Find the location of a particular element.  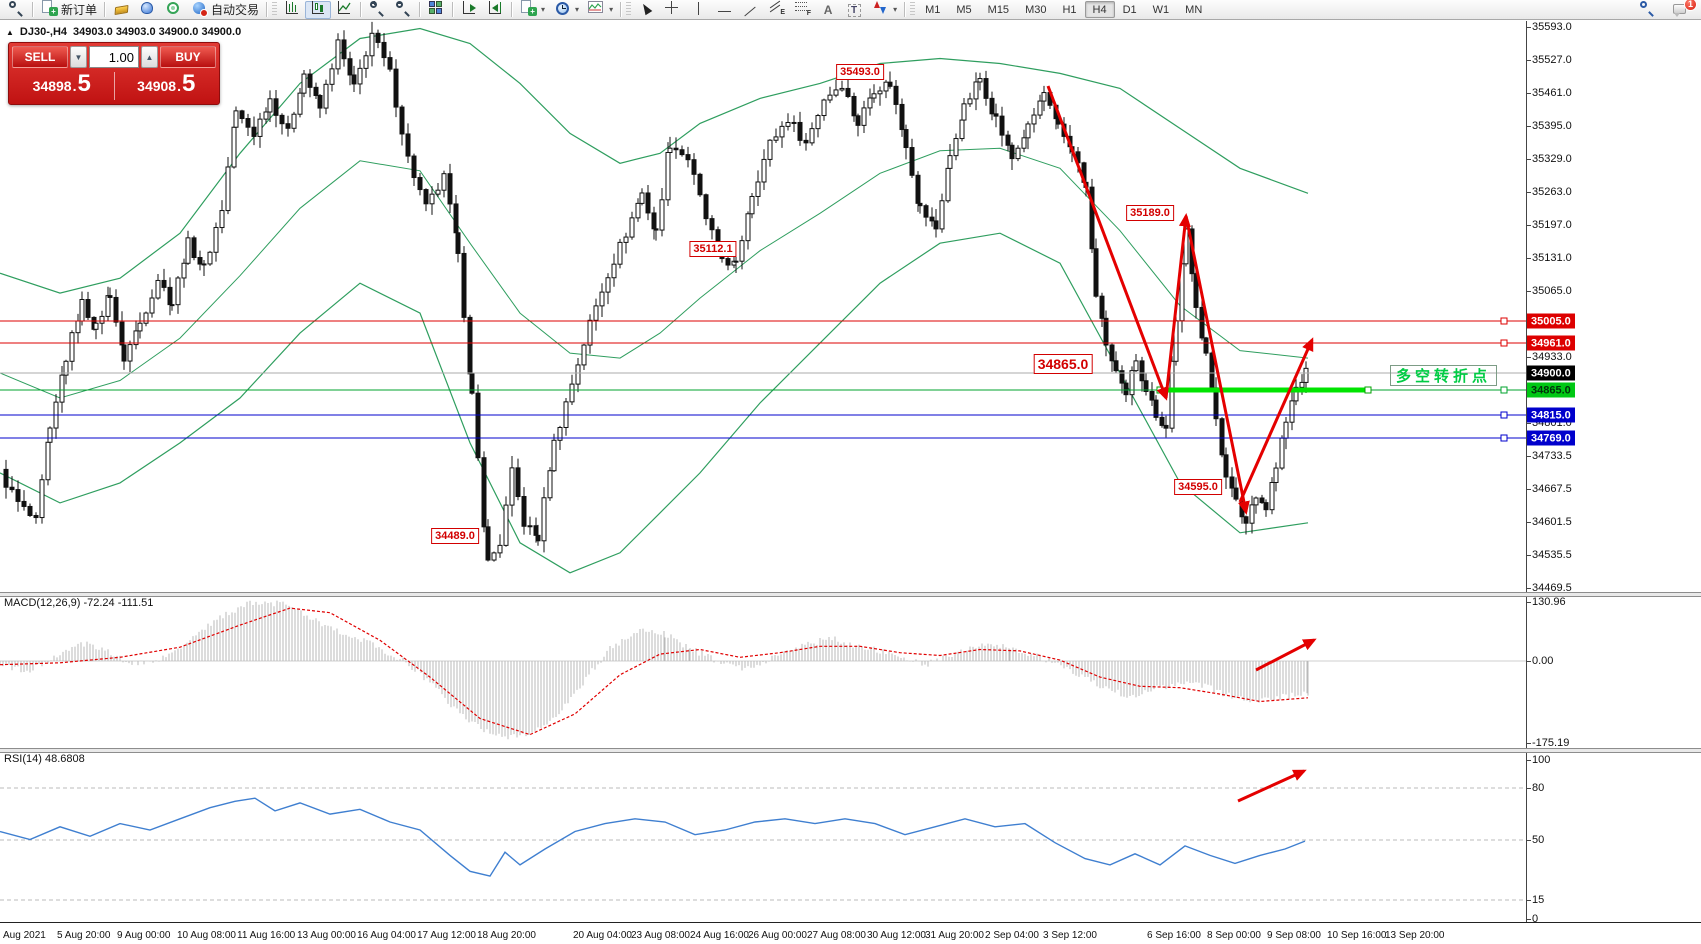

sell-button: SELL is located at coordinates (40, 57).